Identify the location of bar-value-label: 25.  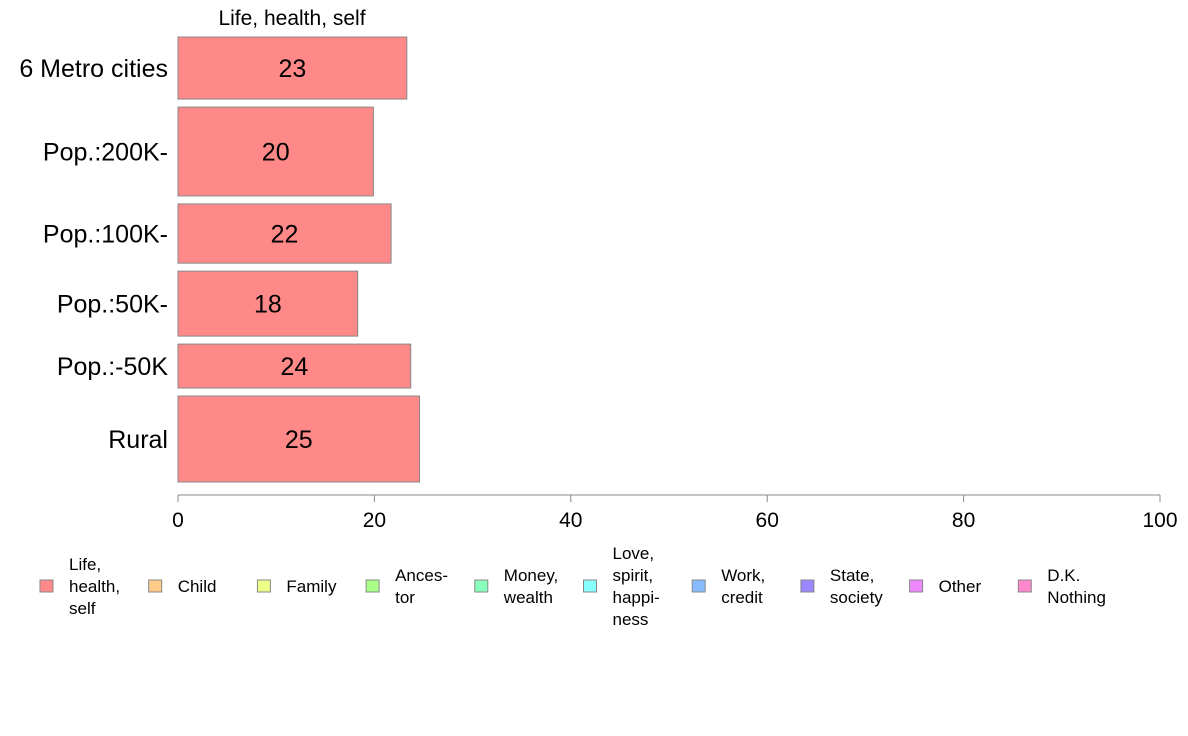
(299, 440).